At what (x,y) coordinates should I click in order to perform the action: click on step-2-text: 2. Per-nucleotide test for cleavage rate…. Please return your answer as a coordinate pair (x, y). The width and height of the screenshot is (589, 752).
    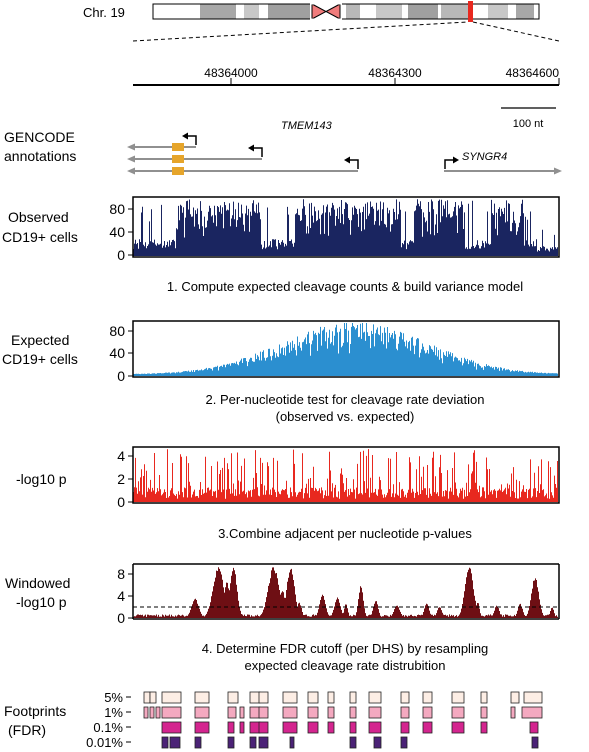
    Looking at the image, I should click on (345, 399).